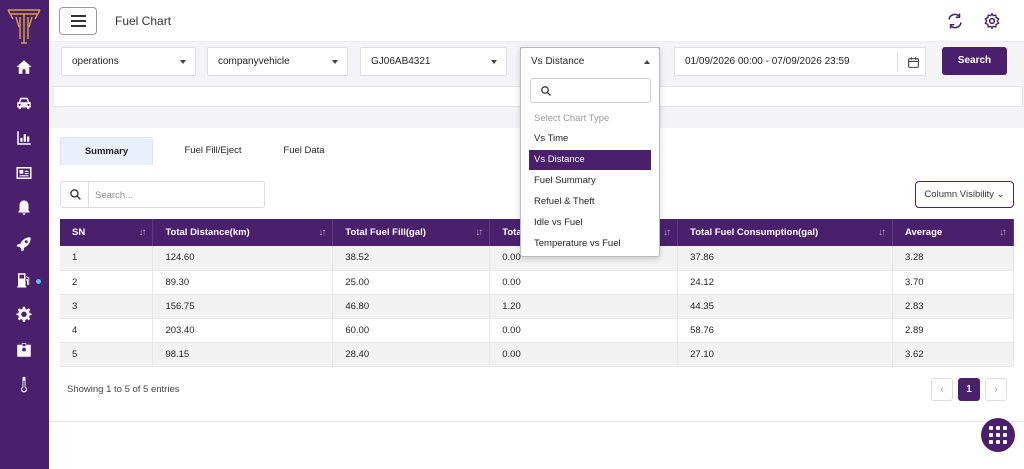 This screenshot has width=1024, height=469. I want to click on col-header-sn: SN ↓↑, so click(107, 232).